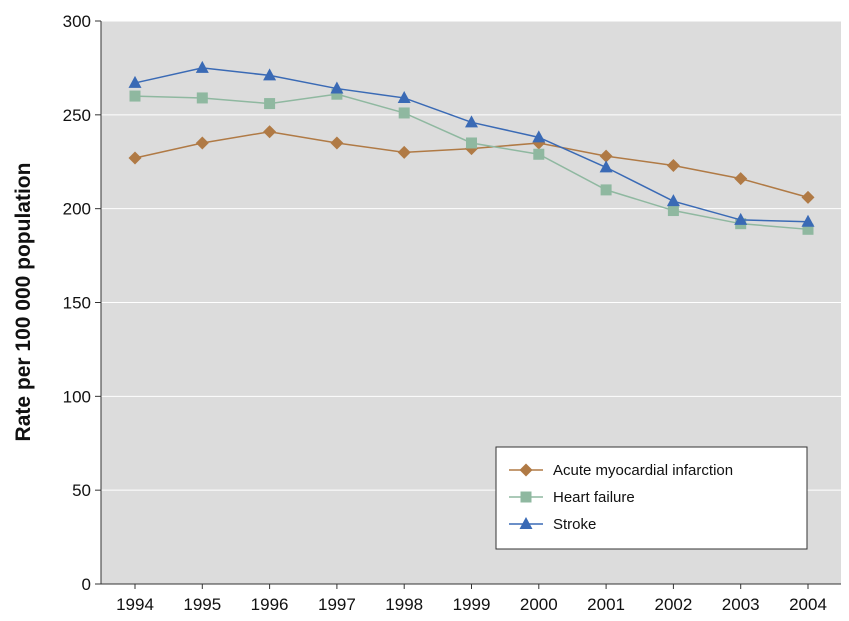  What do you see at coordinates (81, 490) in the screenshot?
I see `y-tick-label: 50` at bounding box center [81, 490].